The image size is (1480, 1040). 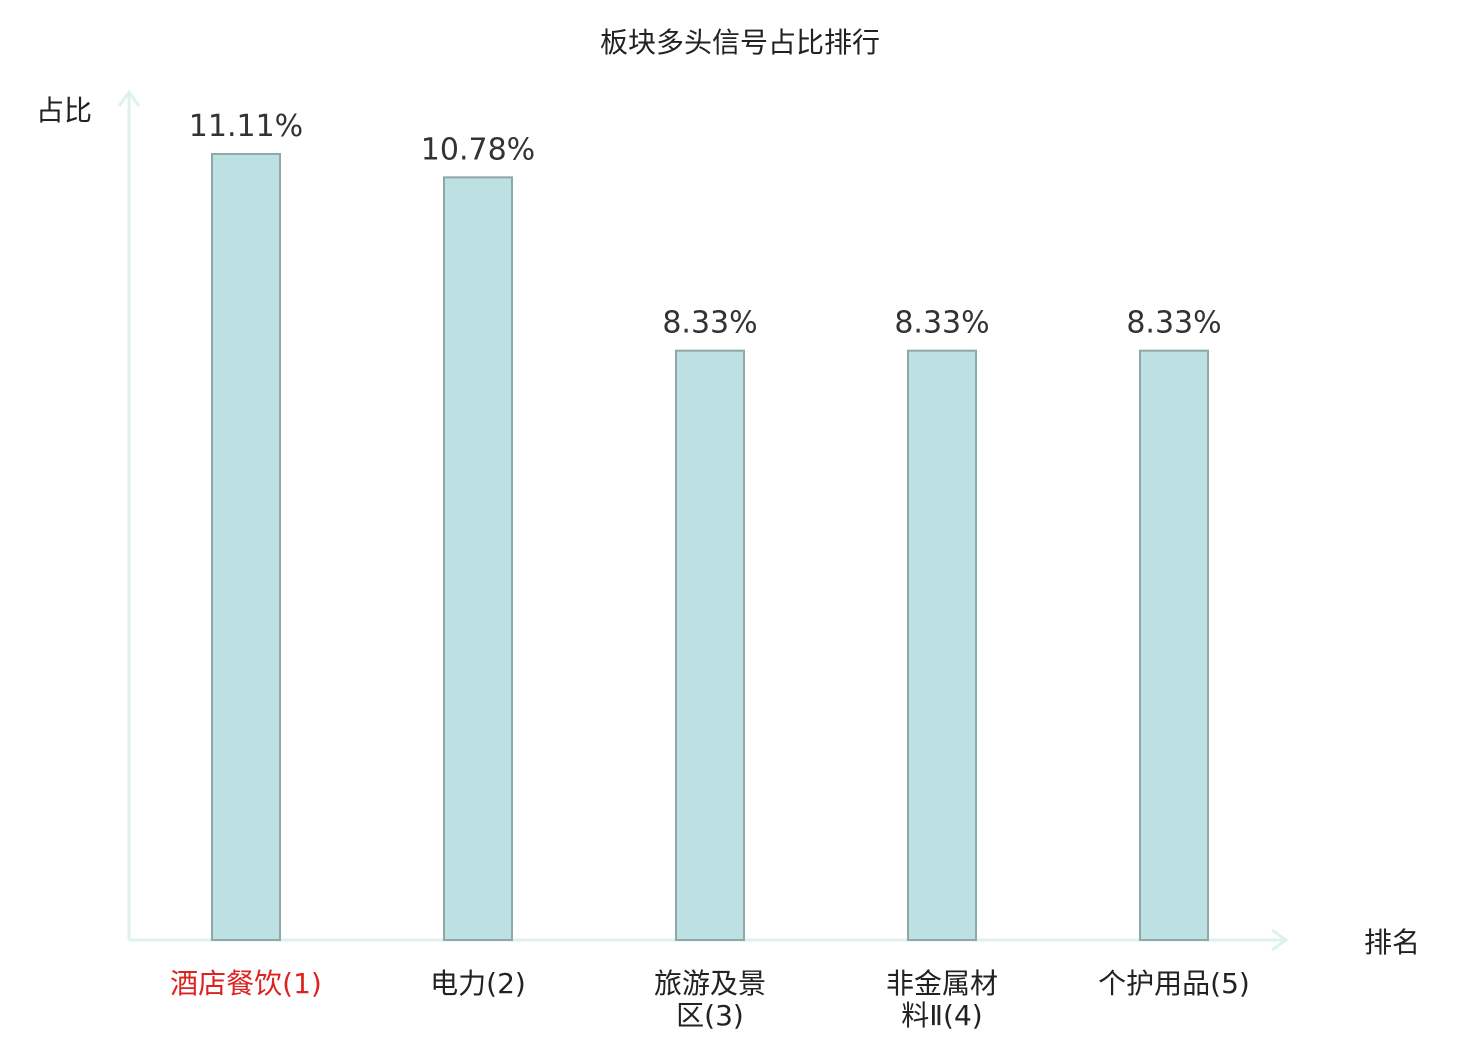 What do you see at coordinates (129, 98) in the screenshot?
I see `y-axis-arrow` at bounding box center [129, 98].